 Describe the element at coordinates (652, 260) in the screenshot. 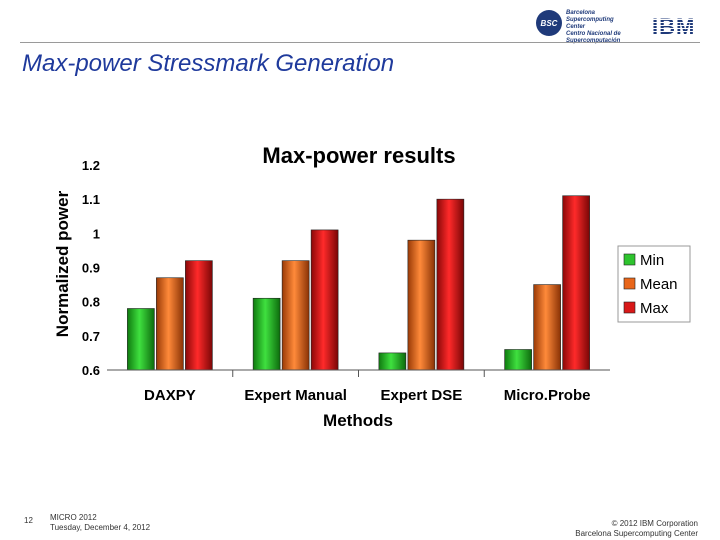

I see `legend-label-min: Min` at that location.